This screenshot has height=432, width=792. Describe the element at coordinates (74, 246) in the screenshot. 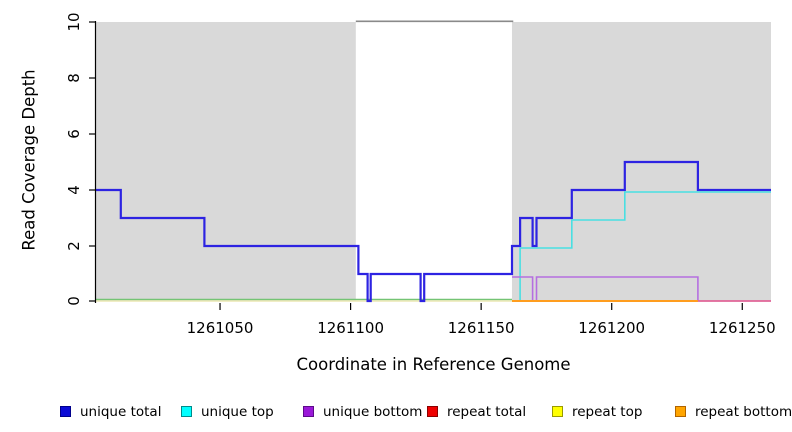

I see `y-tick-label: 2` at that location.